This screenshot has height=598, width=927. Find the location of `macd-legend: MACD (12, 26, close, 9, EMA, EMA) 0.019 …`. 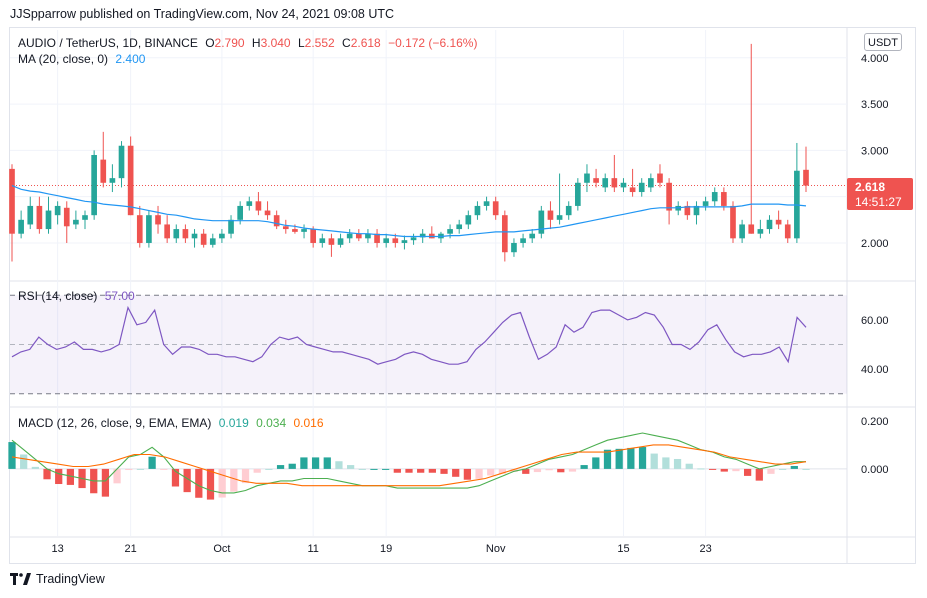

macd-legend: MACD (12, 26, close, 9, EMA, EMA) 0.019 … is located at coordinates (173, 423).